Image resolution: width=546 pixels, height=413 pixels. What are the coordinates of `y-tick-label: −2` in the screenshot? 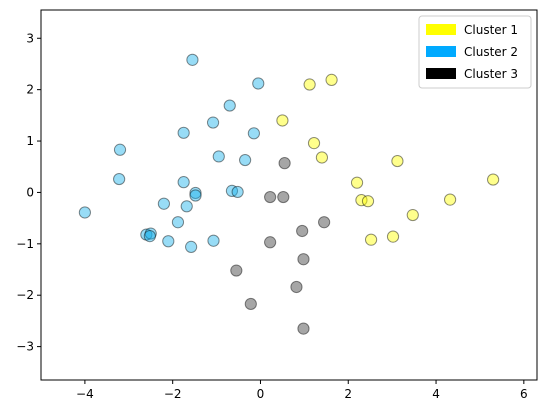 It's located at (25, 295).